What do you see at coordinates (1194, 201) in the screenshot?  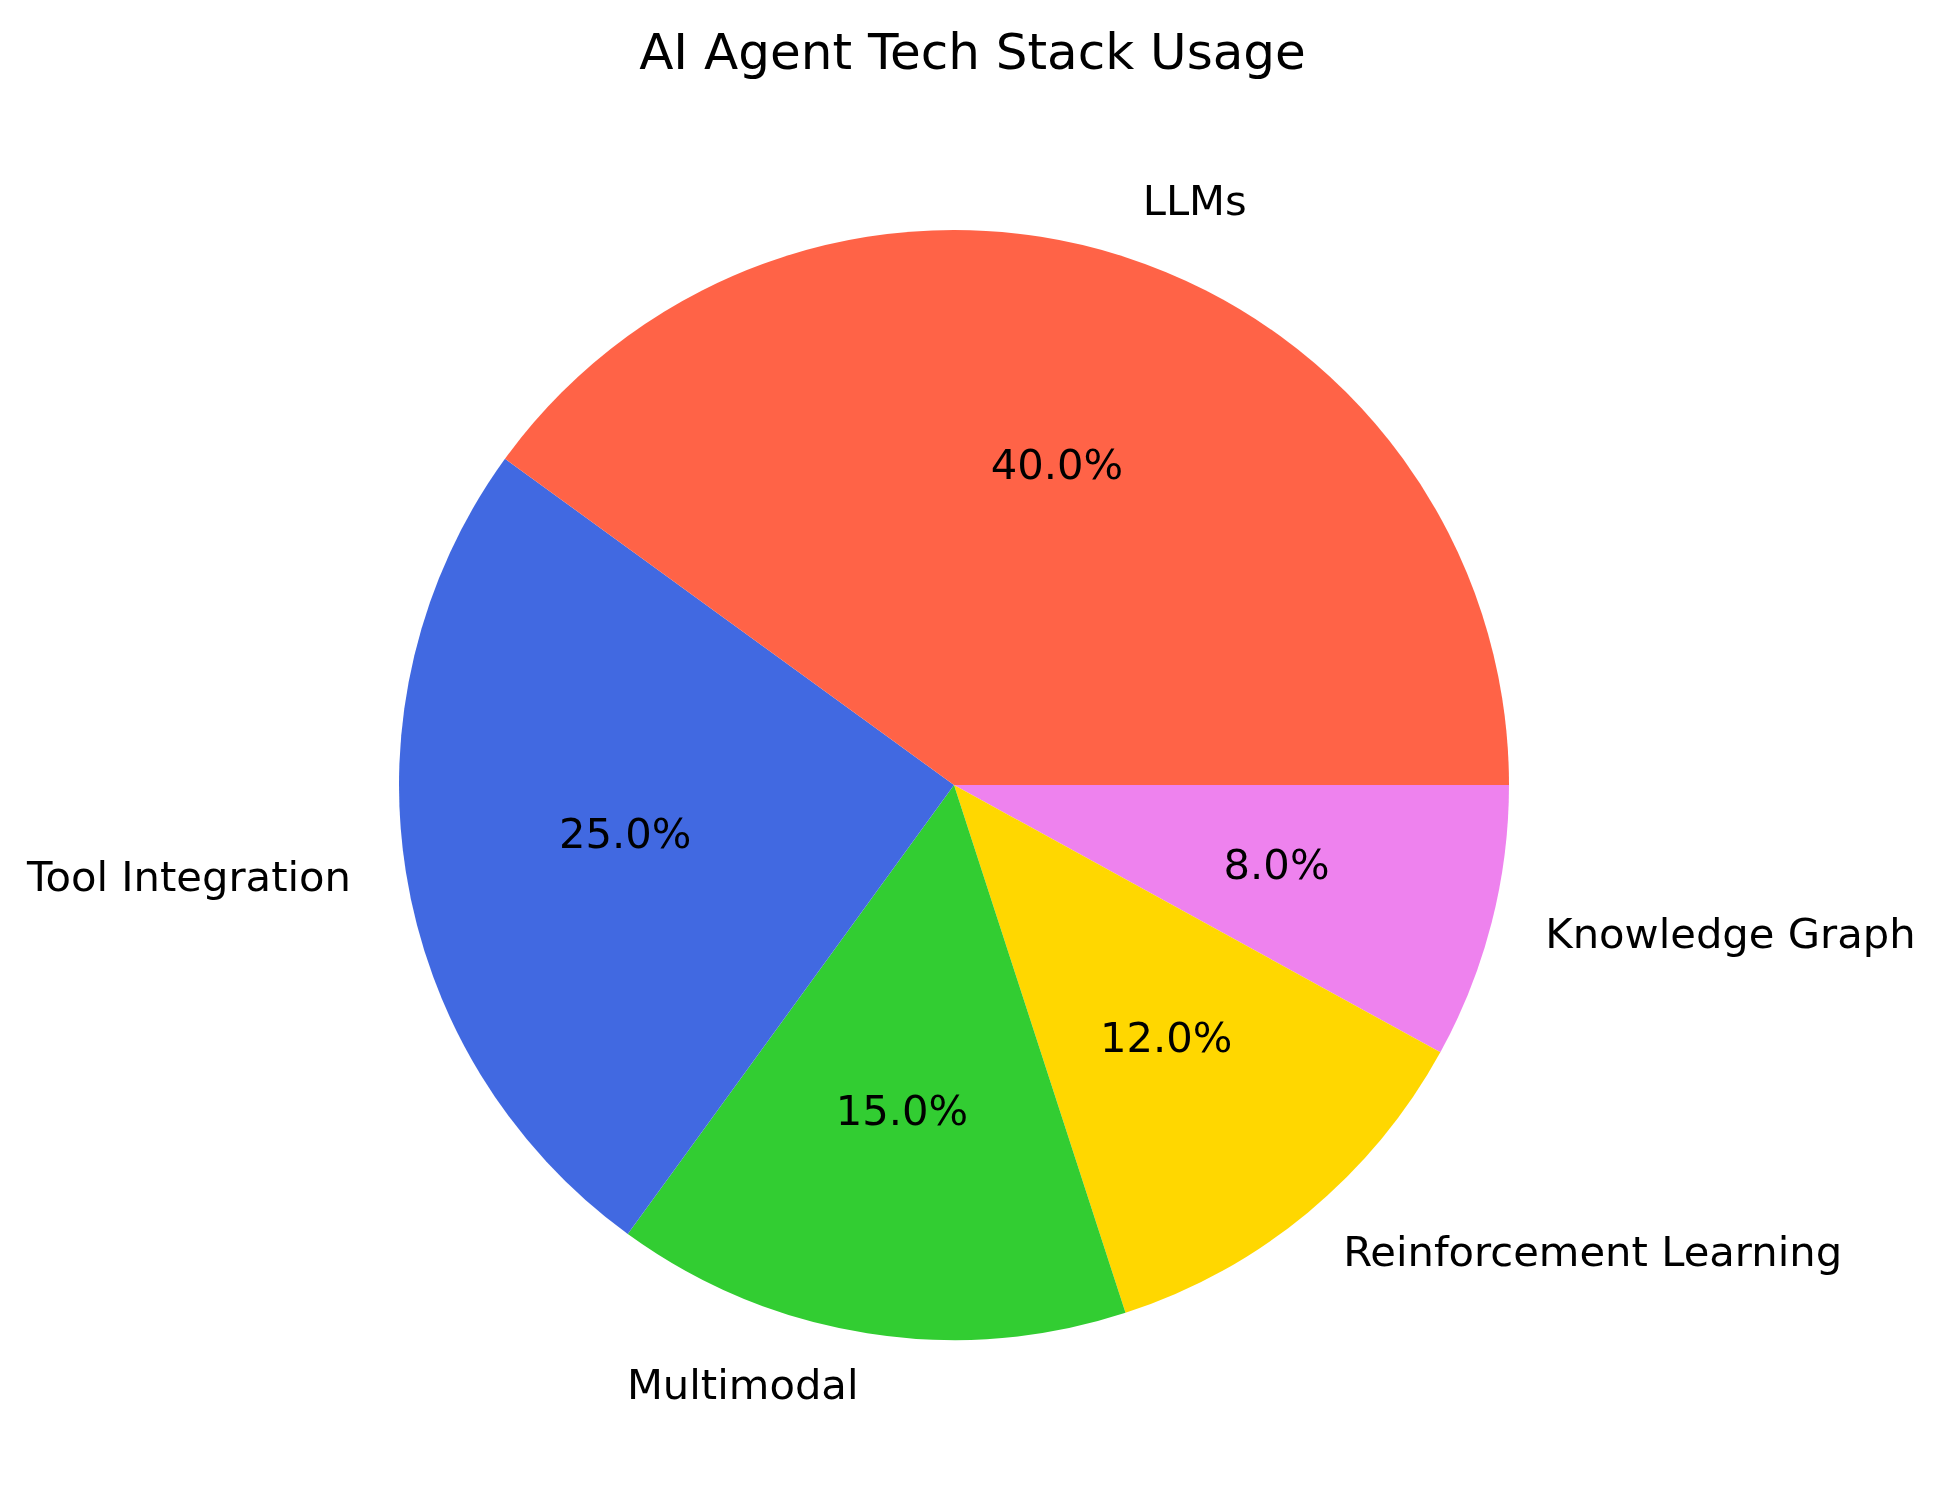 I see `slice-label: LLMs` at bounding box center [1194, 201].